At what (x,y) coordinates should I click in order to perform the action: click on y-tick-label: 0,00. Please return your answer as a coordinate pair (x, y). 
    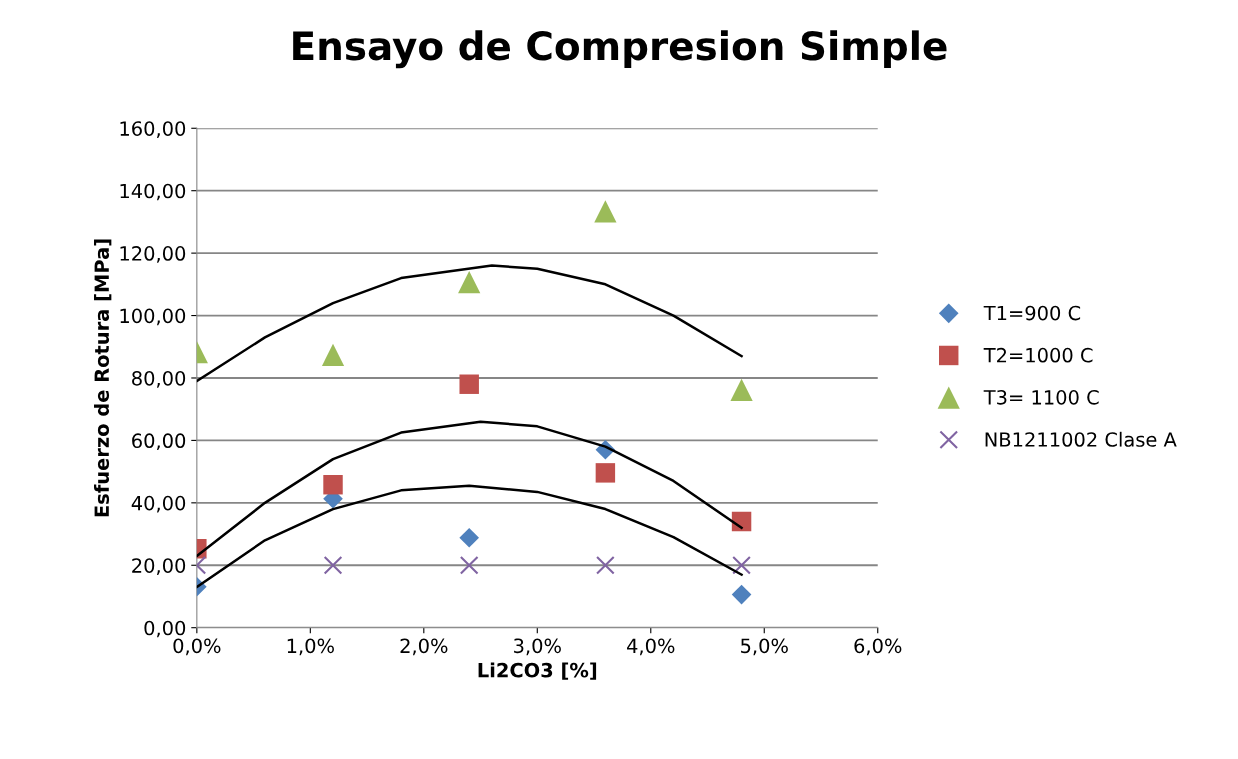
    Looking at the image, I should click on (165, 629).